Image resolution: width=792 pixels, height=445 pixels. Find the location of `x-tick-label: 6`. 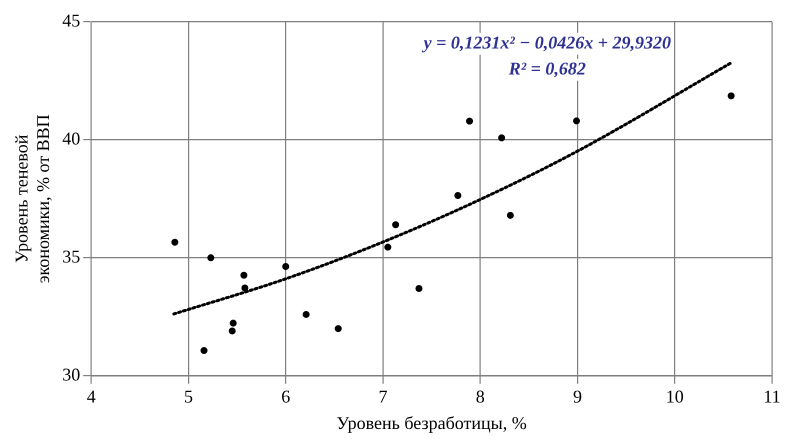

x-tick-label: 6 is located at coordinates (285, 396).